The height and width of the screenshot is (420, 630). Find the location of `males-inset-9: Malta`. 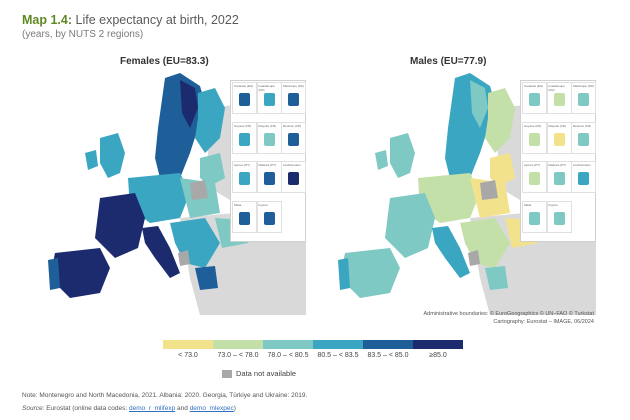

males-inset-9: Malta is located at coordinates (534, 216).